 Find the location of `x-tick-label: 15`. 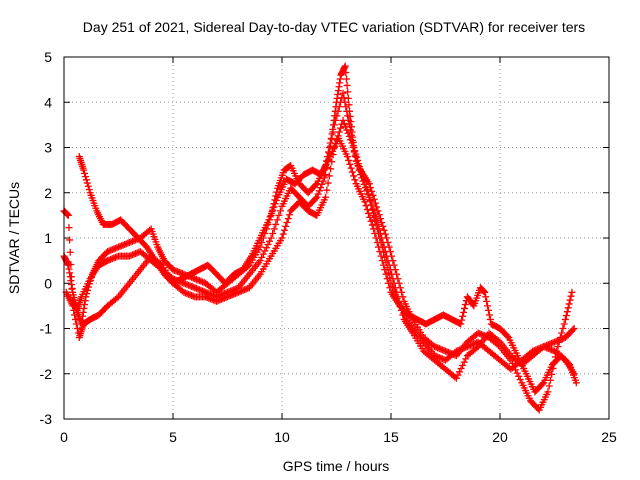

x-tick-label: 15 is located at coordinates (391, 437).